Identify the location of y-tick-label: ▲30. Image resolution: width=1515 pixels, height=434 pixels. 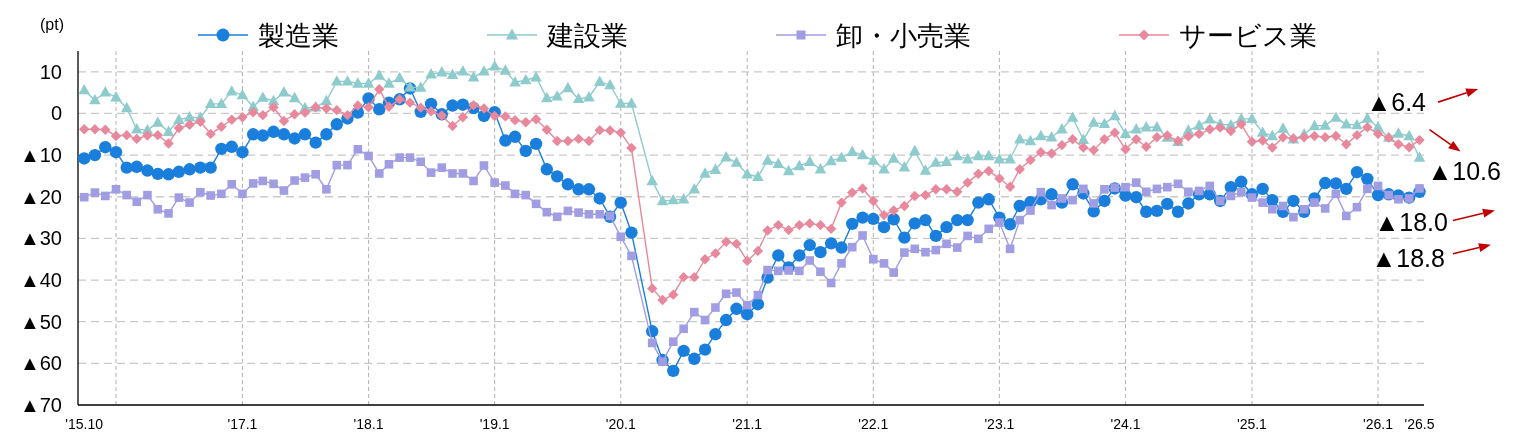
(40, 238).